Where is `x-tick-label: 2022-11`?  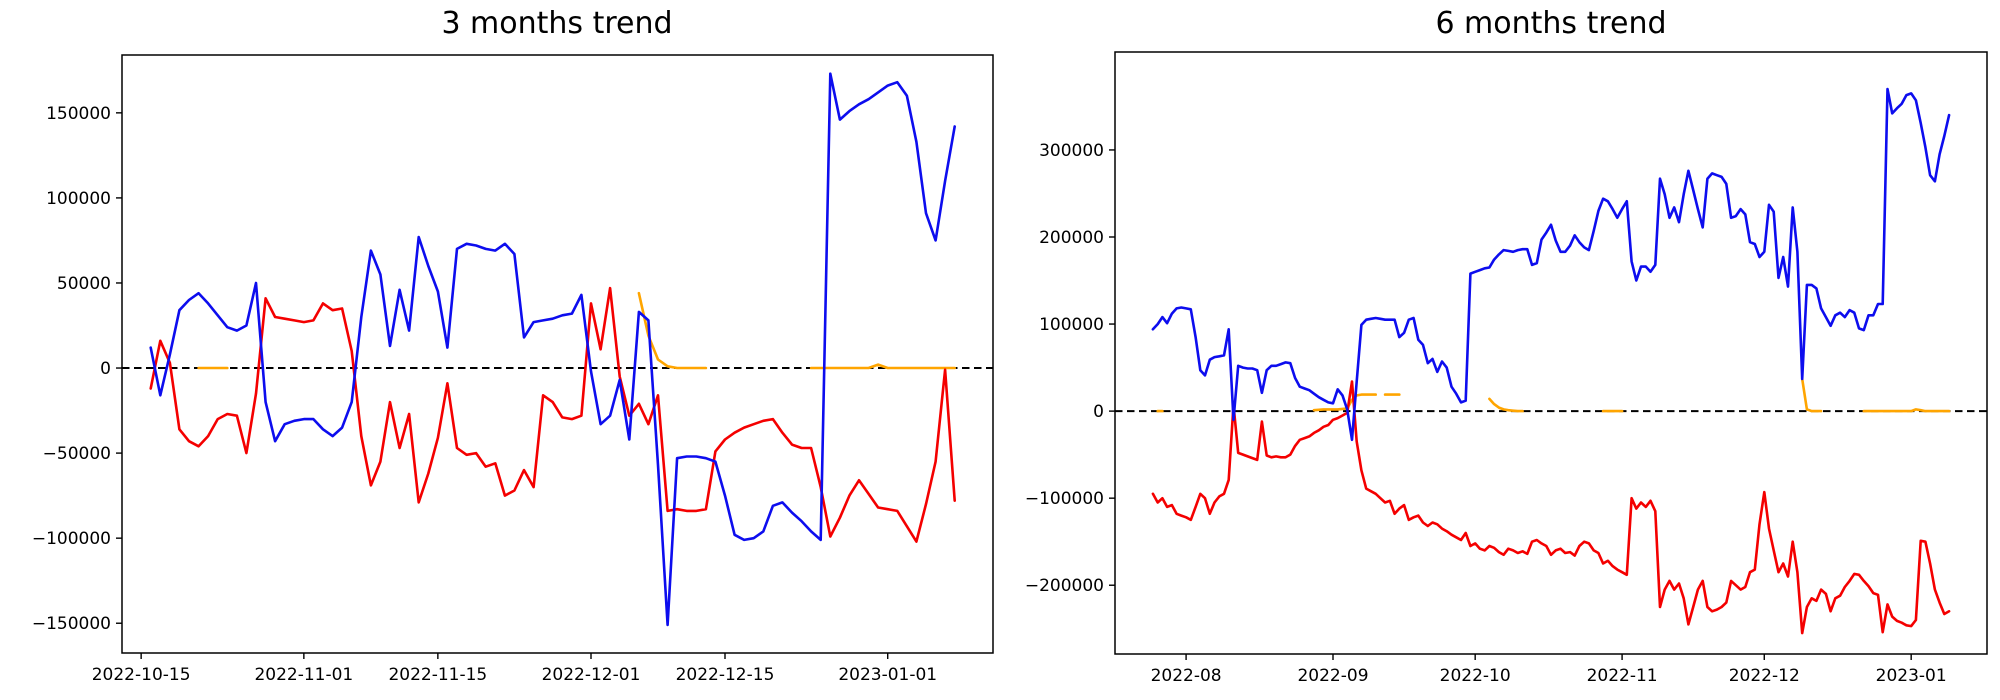 x-tick-label: 2022-11 is located at coordinates (1622, 676).